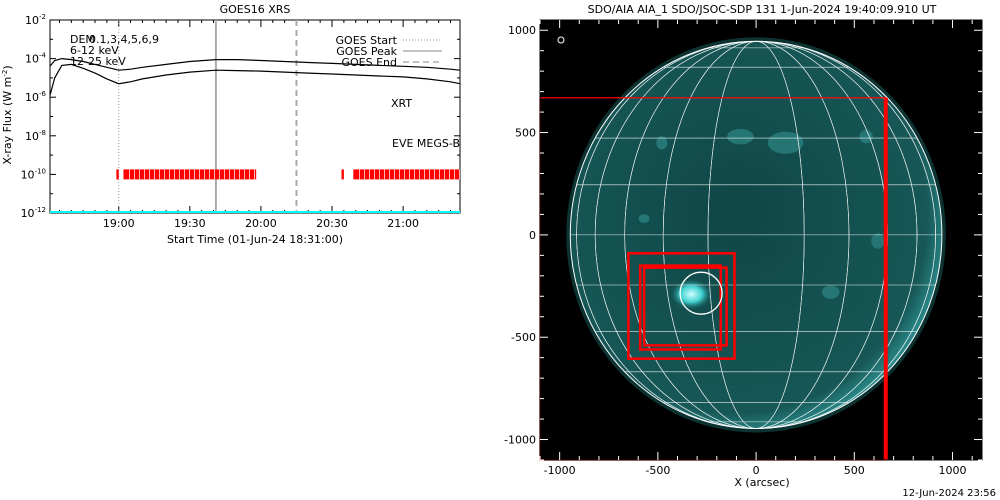 The height and width of the screenshot is (500, 1000). I want to click on dem-temperatures-label: 0.1,3,4,5,6,9, so click(124, 39).